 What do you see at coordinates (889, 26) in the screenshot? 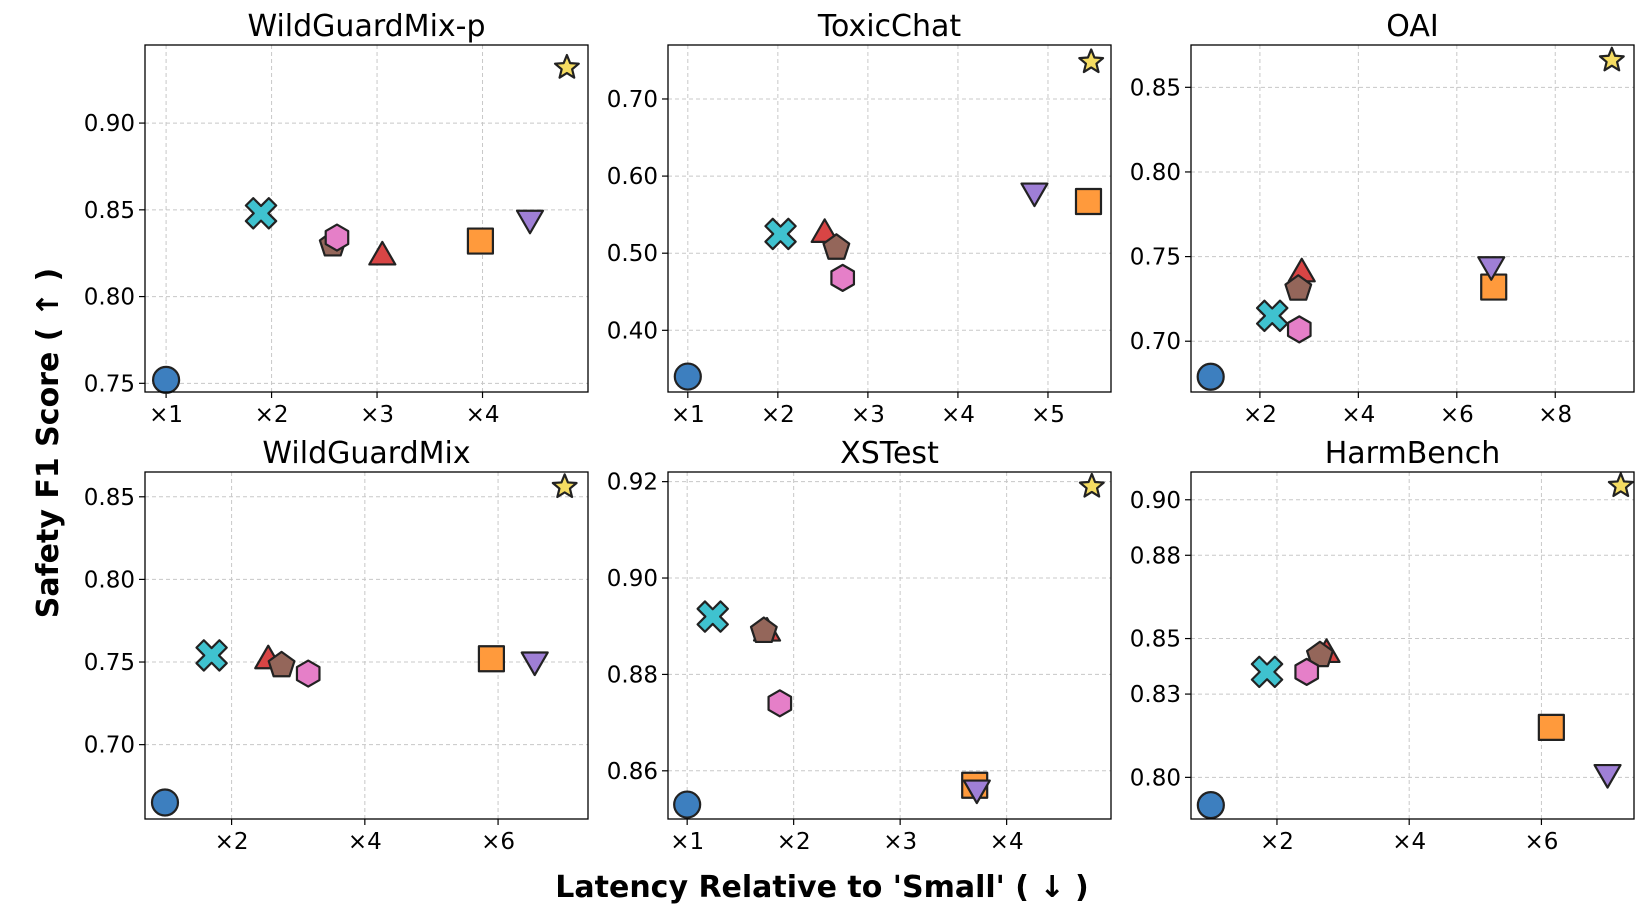
I see `subplot-title: ToxicChat` at bounding box center [889, 26].